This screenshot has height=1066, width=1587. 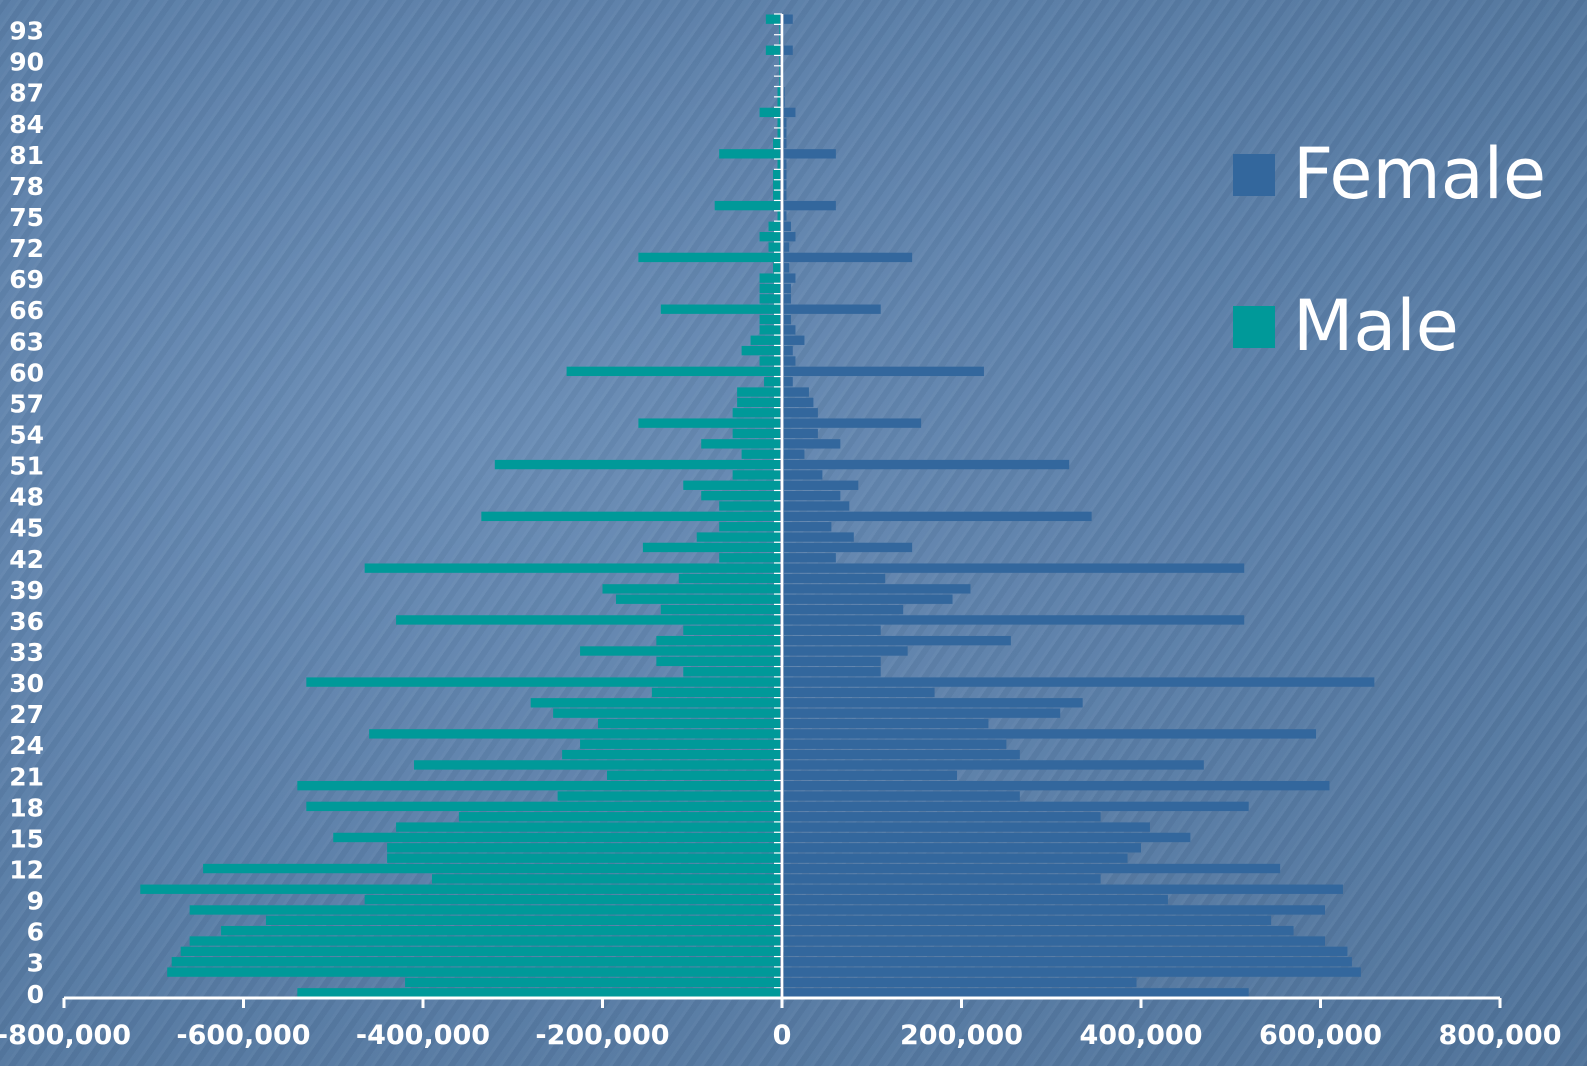 I want to click on y-tick-label: 54, so click(x=26, y=434).